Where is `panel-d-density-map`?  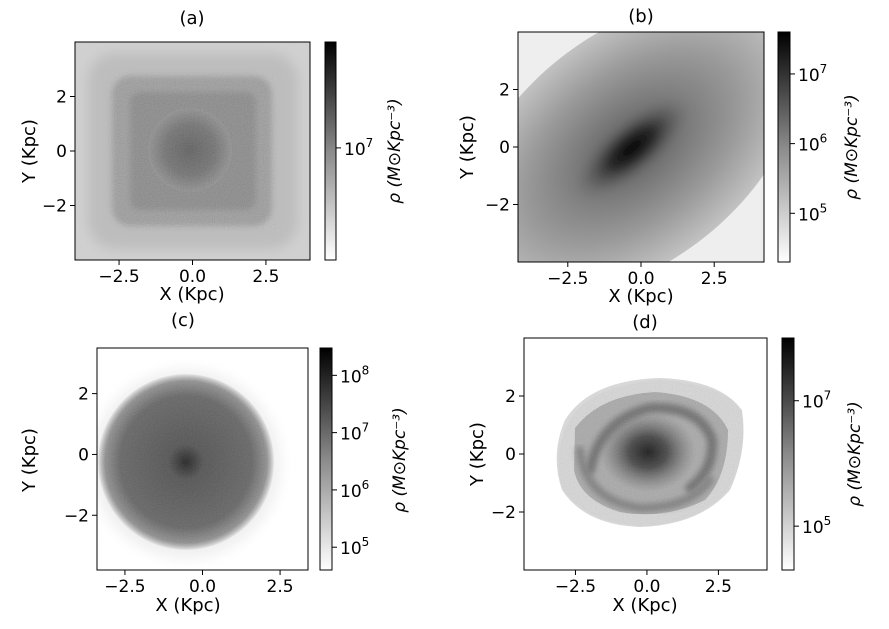 panel-d-density-map is located at coordinates (645, 454).